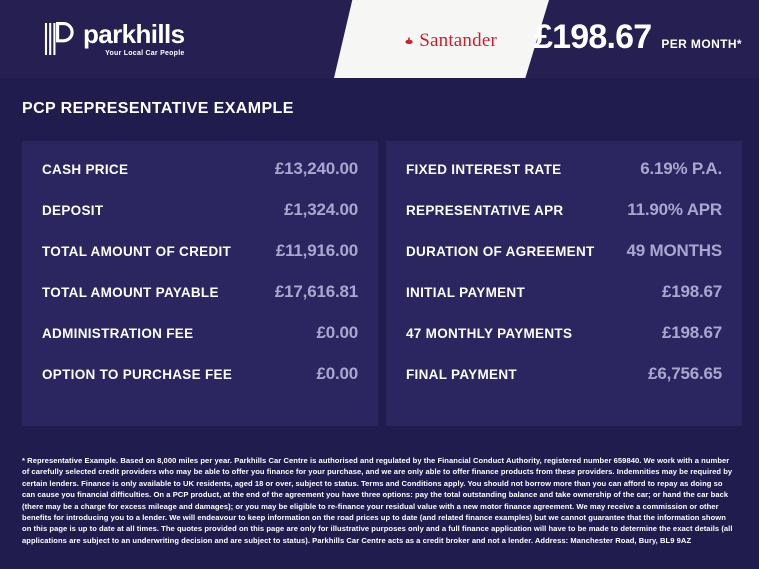 The height and width of the screenshot is (569, 759). Describe the element at coordinates (158, 108) in the screenshot. I see `page-title: PCP REPRESENTATIVE EXAMPLE` at that location.